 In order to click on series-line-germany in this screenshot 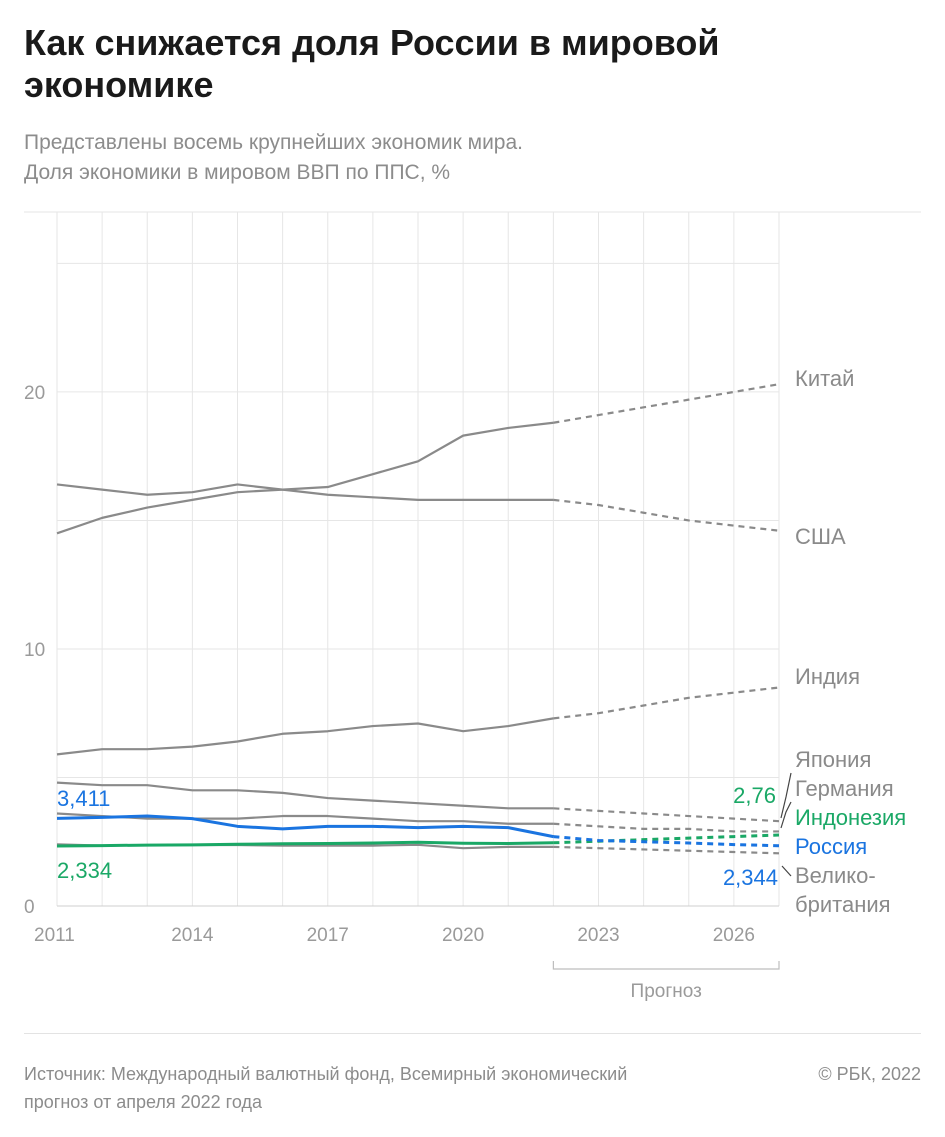, I will do `click(305, 818)`.